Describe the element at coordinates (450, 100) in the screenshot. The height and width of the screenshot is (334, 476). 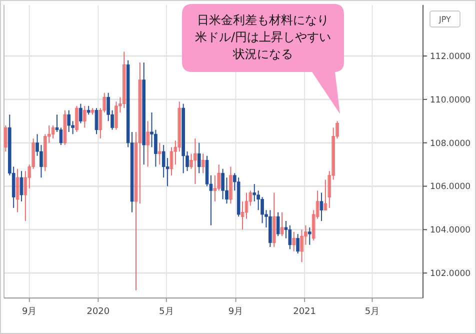
I see `y-tick-label: 110.0000` at that location.